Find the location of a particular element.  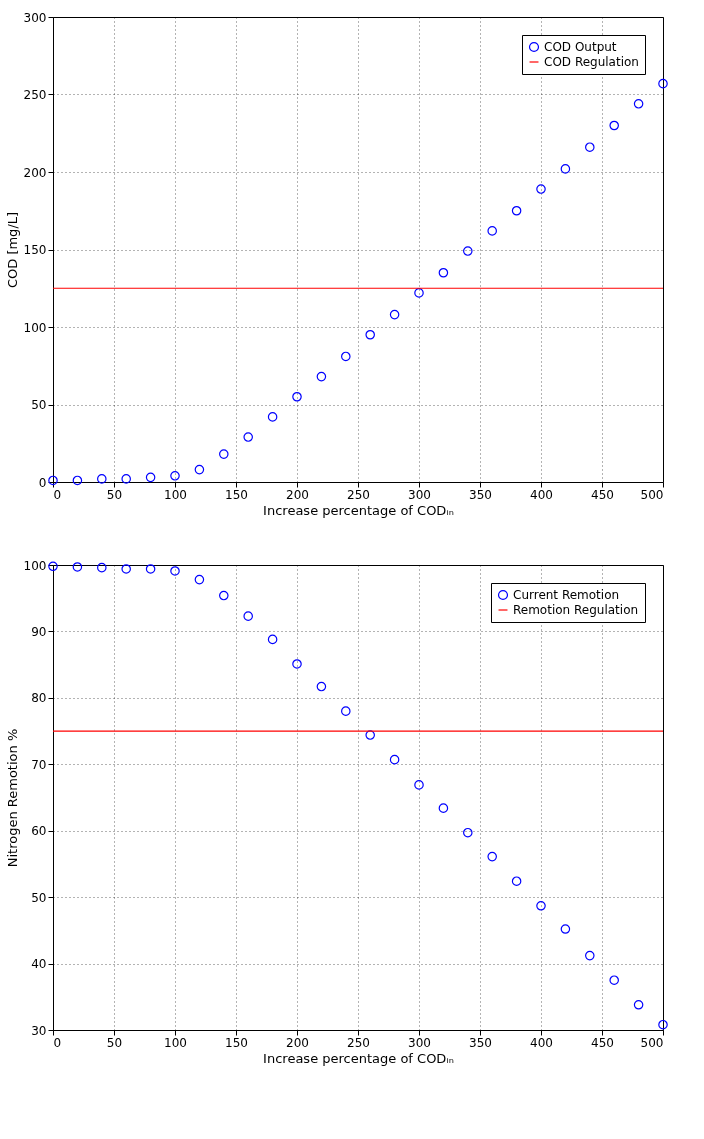

y-tick-label: 0 is located at coordinates (42, 482).